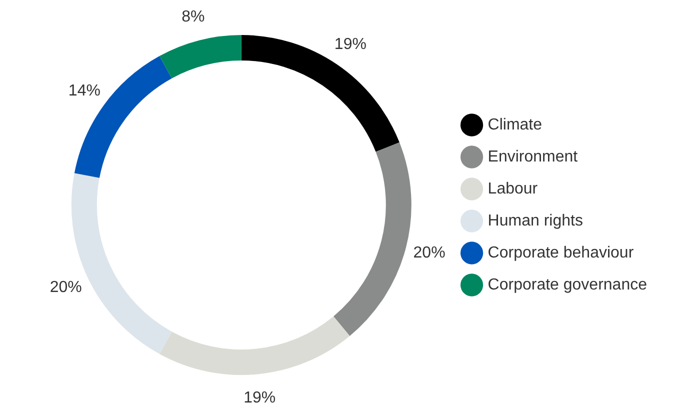 Image resolution: width=677 pixels, height=410 pixels. I want to click on legend-label: Environment, so click(533, 157).